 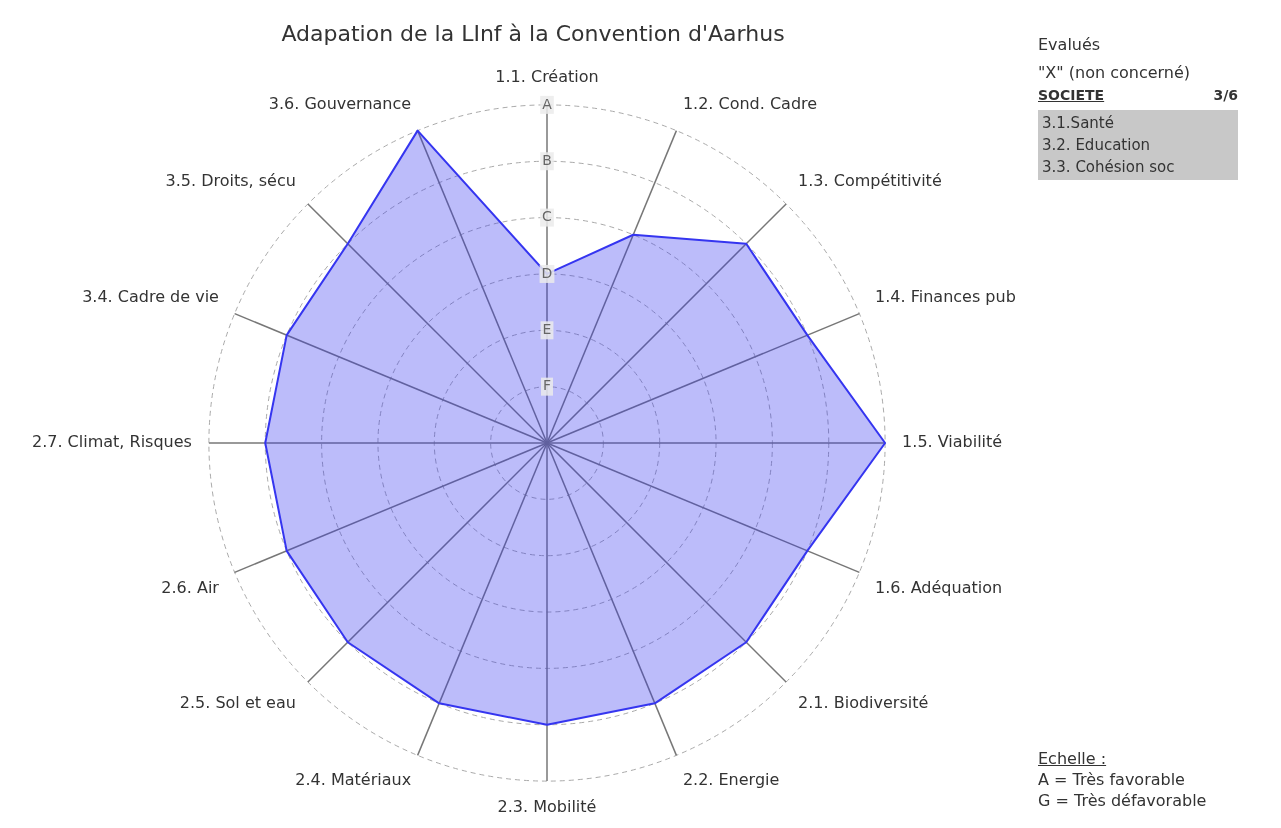 I want to click on spoke-label: 1.6. Adéquation, so click(x=939, y=587).